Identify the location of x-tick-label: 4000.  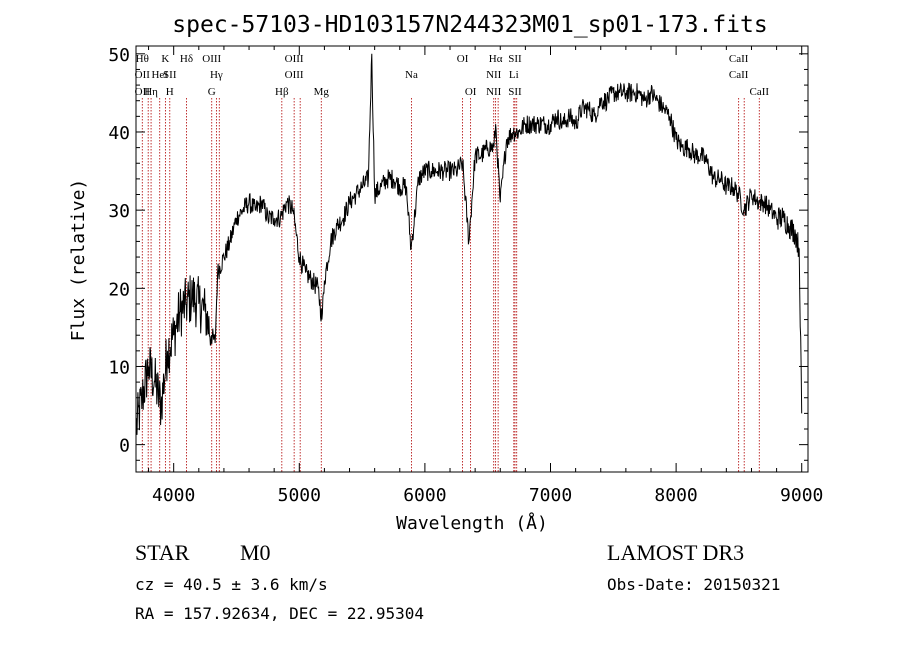
(173, 495).